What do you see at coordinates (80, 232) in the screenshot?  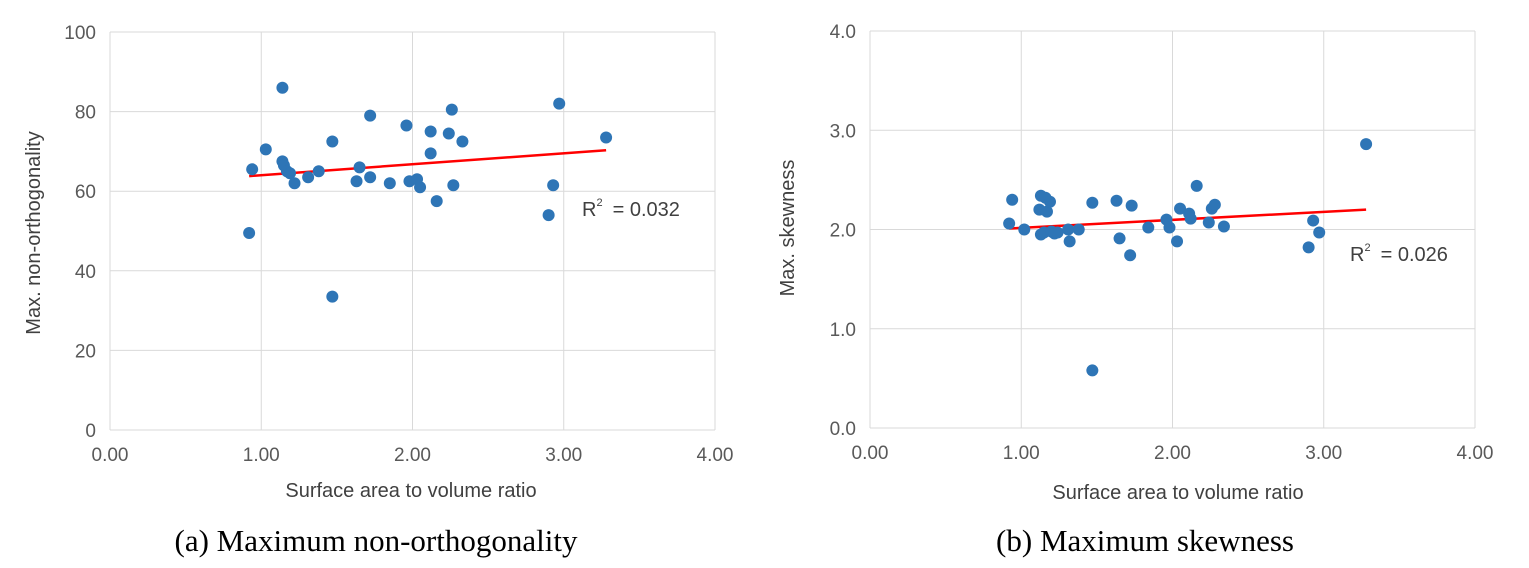 I see `chart-a-y-ticks: 0 20 40 60 80 100` at bounding box center [80, 232].